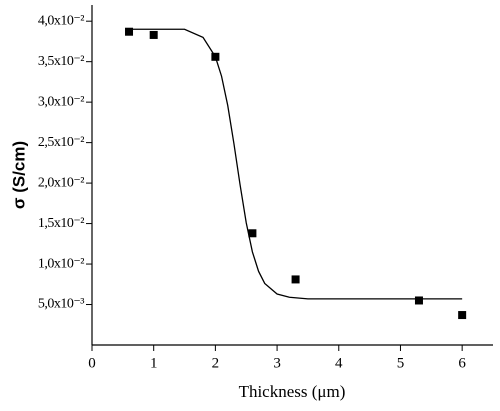 The height and width of the screenshot is (411, 500). Describe the element at coordinates (61, 304) in the screenshot. I see `y-tick-label: 5,0x10⁻³` at that location.